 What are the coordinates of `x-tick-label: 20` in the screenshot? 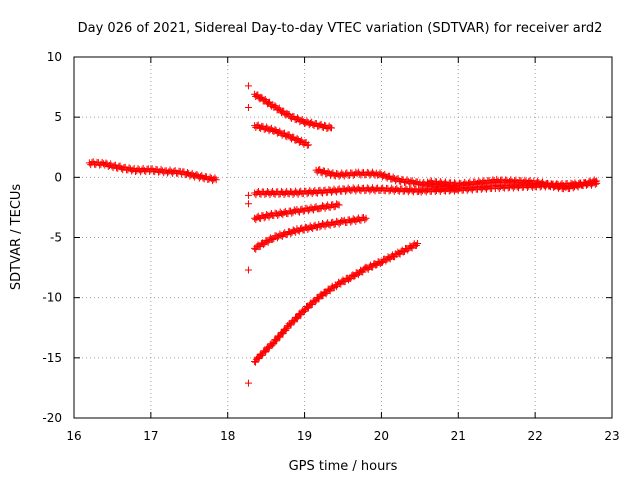 It's located at (381, 436).